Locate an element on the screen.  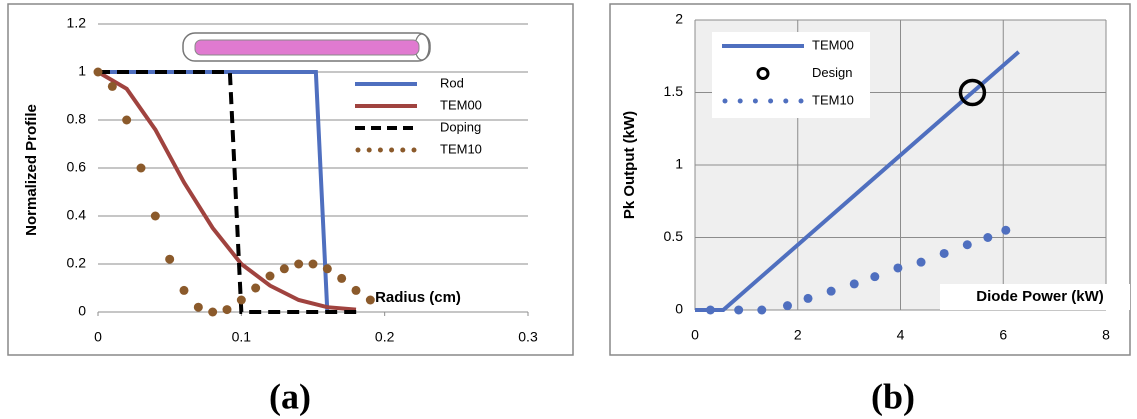
x-tick-label: 8 is located at coordinates (1106, 335).